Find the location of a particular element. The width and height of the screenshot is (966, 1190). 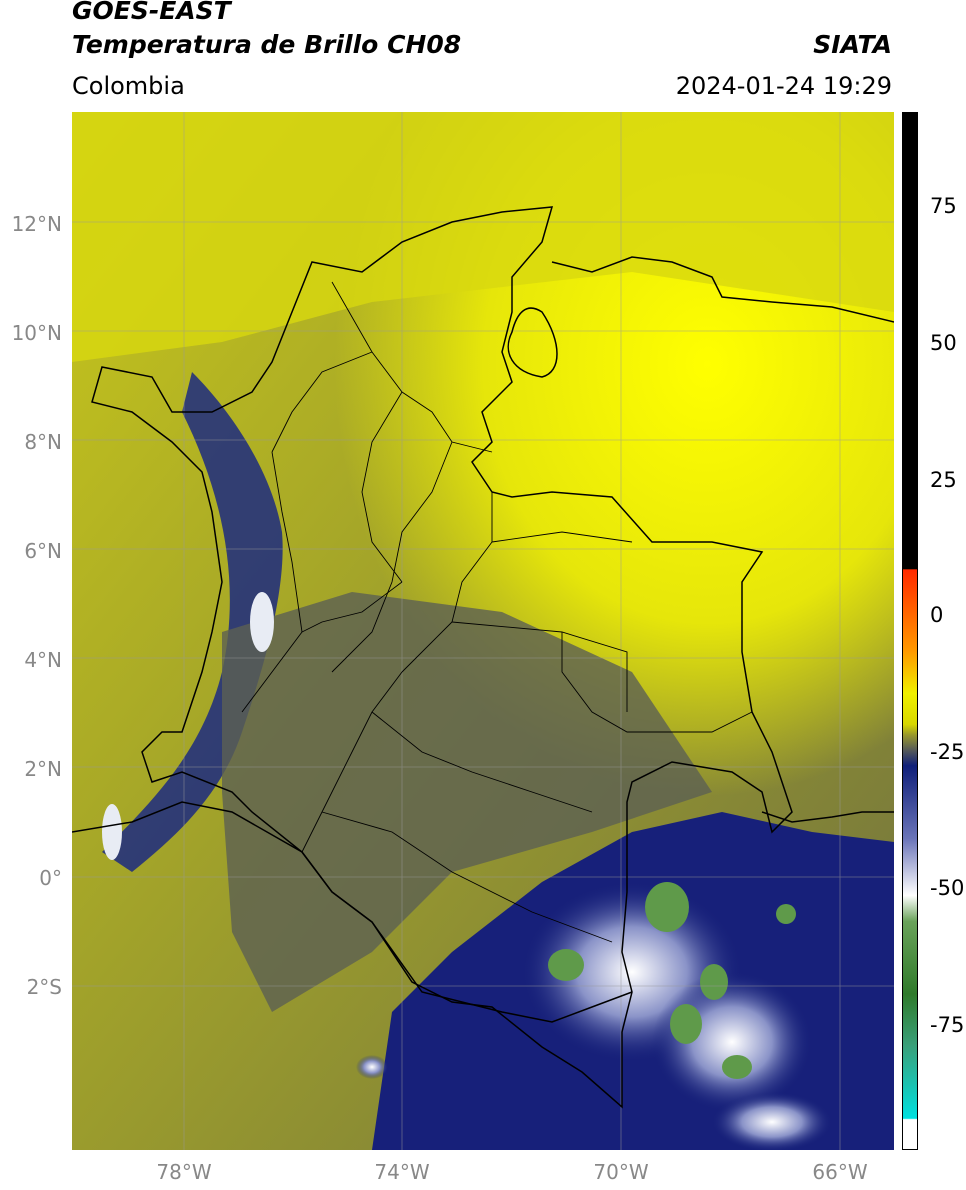

pacific-cold-band is located at coordinates (192, 622).